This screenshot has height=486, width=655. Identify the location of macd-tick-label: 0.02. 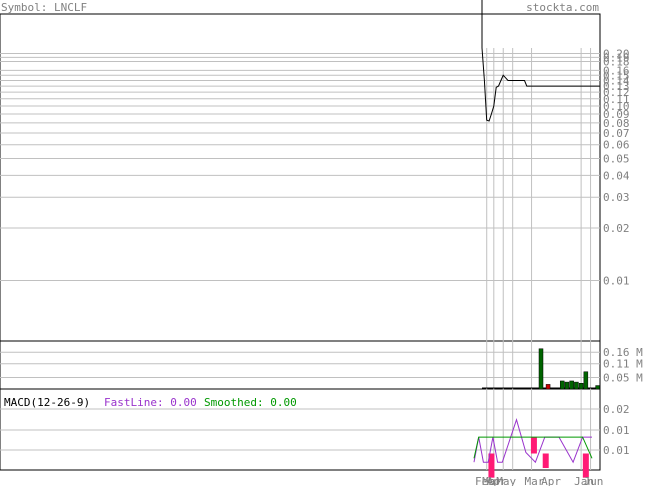
(616, 409).